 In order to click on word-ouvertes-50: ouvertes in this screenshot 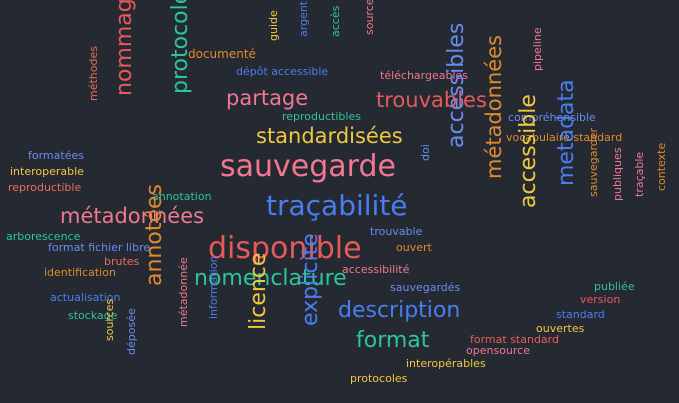, I will do `click(560, 328)`.